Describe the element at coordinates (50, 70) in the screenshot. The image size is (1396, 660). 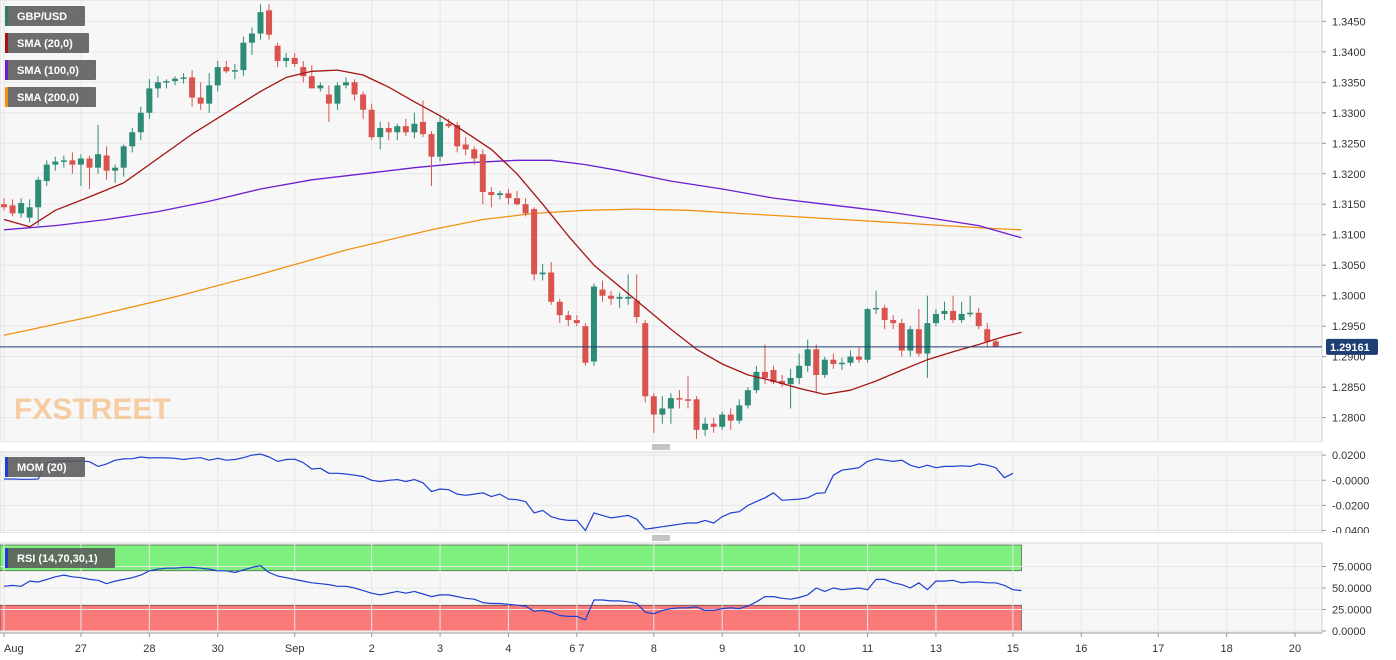
I see `legend-sma-100: SMA (100,0)` at that location.